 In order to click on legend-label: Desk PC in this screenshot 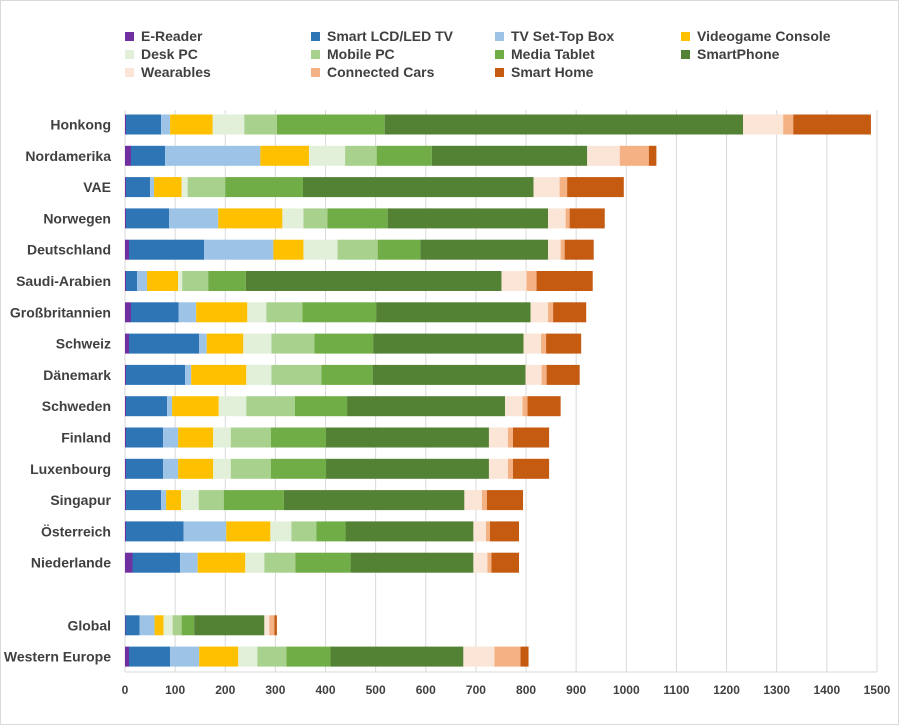, I will do `click(169, 54)`.